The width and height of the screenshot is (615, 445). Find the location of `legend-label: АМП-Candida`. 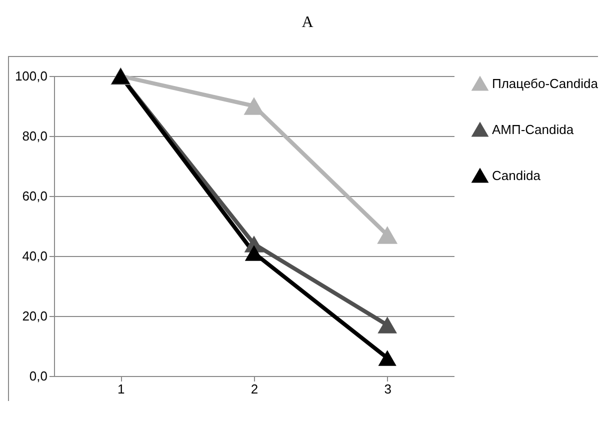

legend-label: АМП-Candida is located at coordinates (533, 129).